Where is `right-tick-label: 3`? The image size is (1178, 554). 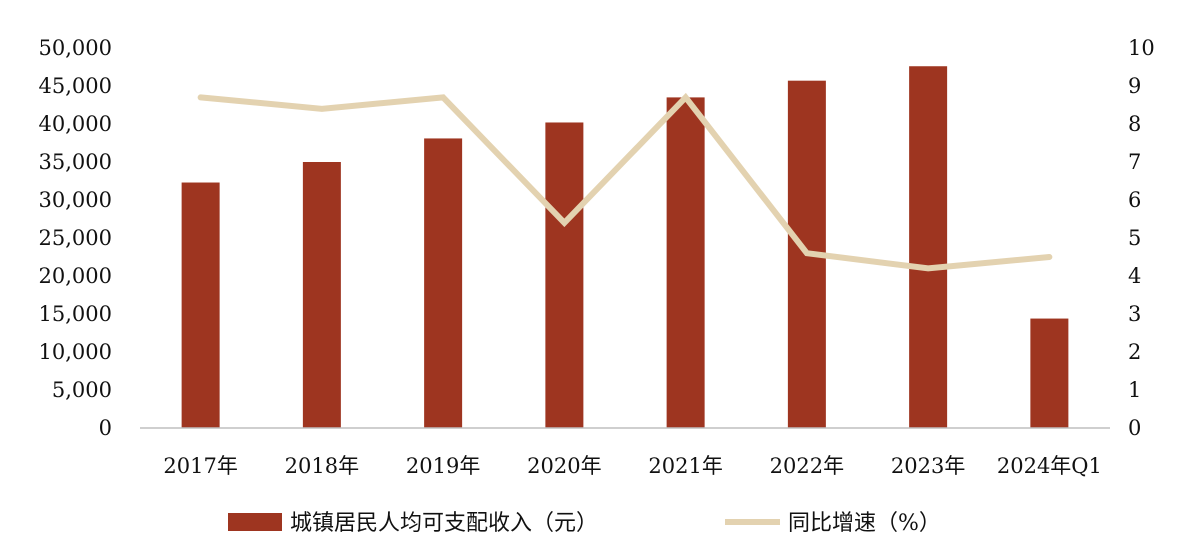 right-tick-label: 3 is located at coordinates (1134, 314).